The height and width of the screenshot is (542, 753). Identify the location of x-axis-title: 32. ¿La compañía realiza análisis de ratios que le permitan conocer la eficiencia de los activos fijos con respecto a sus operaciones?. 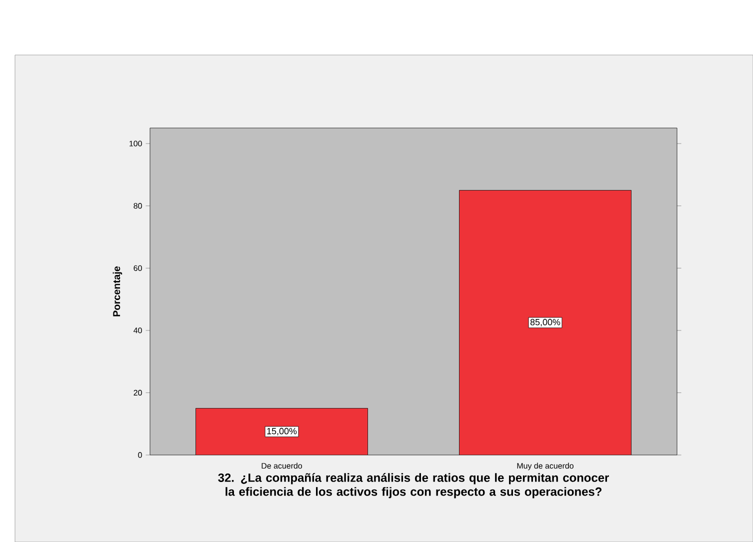
(413, 485).